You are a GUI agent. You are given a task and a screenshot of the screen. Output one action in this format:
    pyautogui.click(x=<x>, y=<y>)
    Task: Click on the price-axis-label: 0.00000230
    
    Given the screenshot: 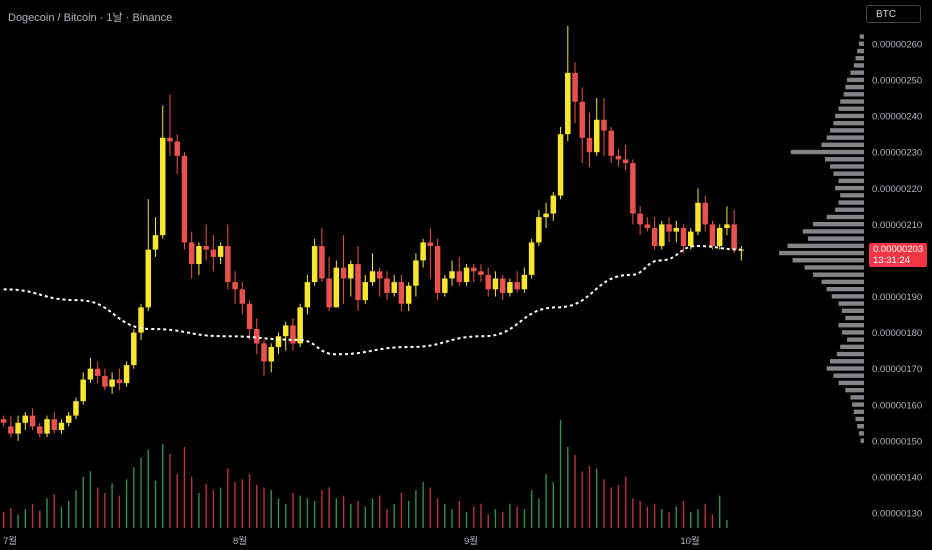 What is the action you would take?
    pyautogui.click(x=897, y=153)
    